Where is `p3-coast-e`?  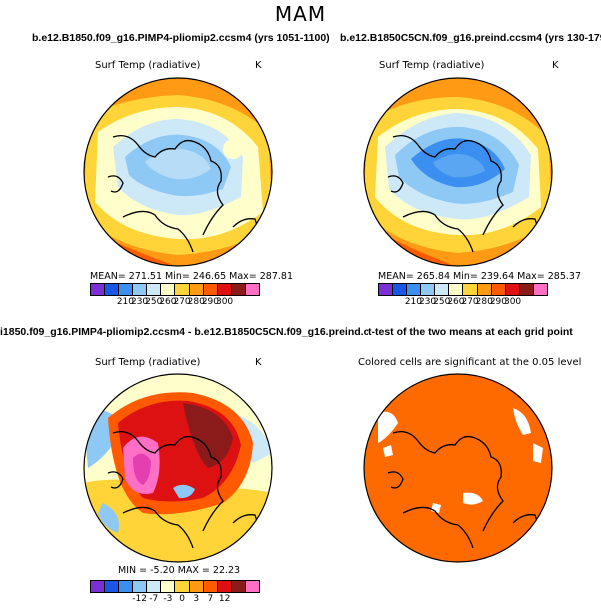 p3-coast-e is located at coordinates (115, 480).